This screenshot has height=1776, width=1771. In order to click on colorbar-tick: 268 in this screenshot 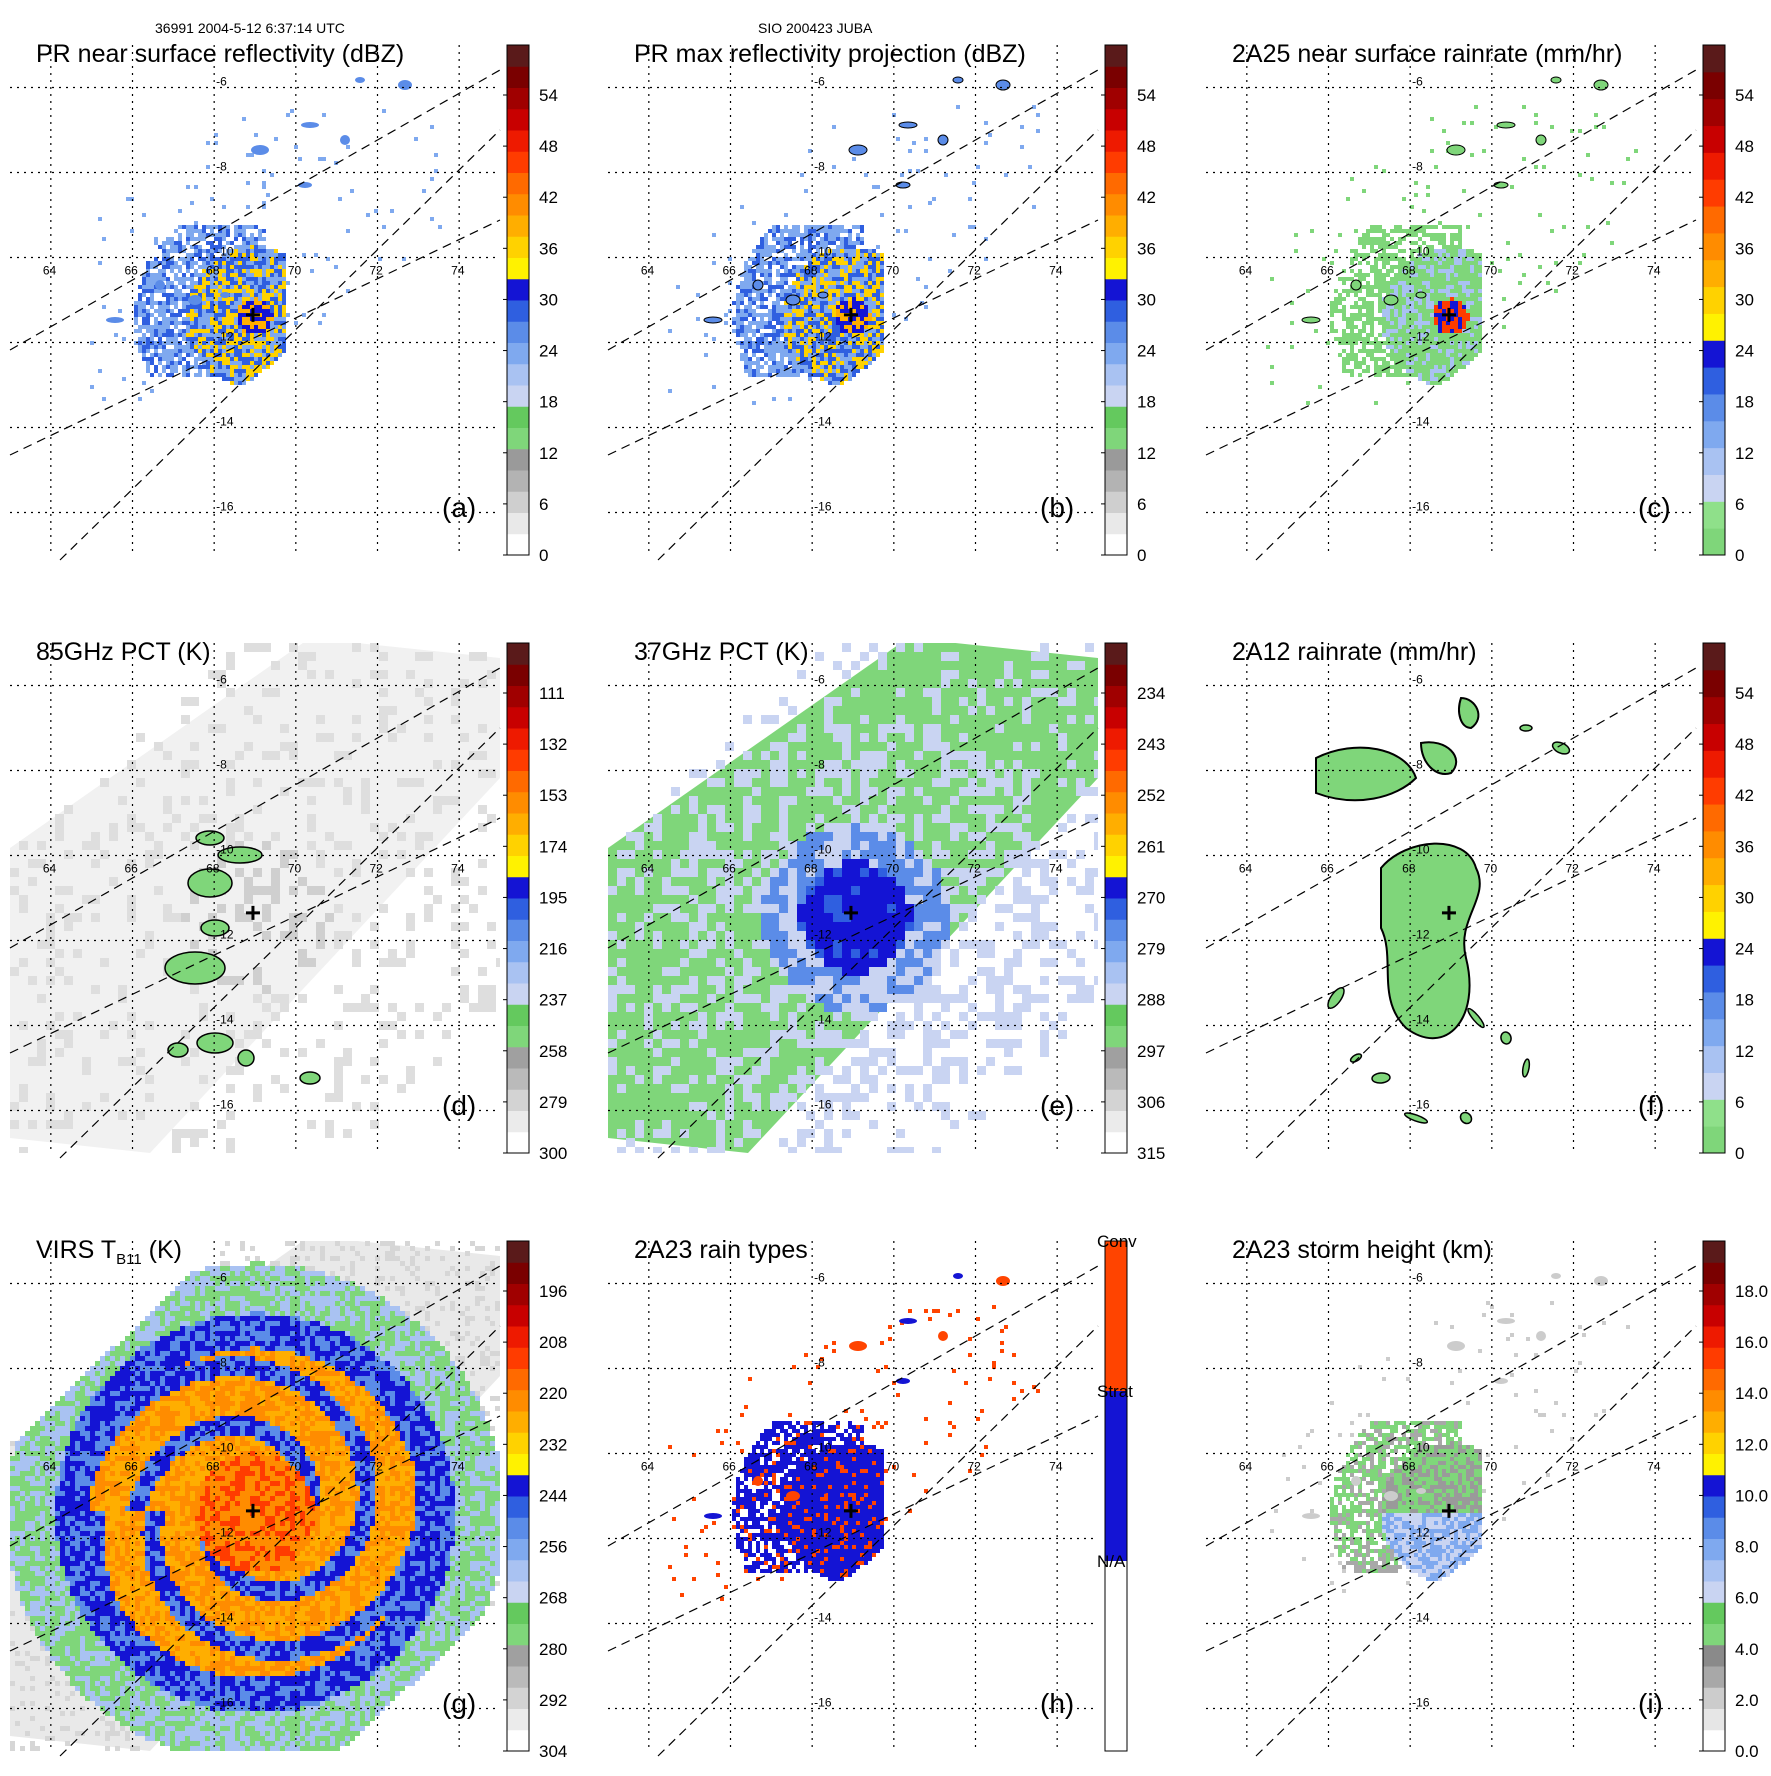, I will do `click(553, 1598)`.